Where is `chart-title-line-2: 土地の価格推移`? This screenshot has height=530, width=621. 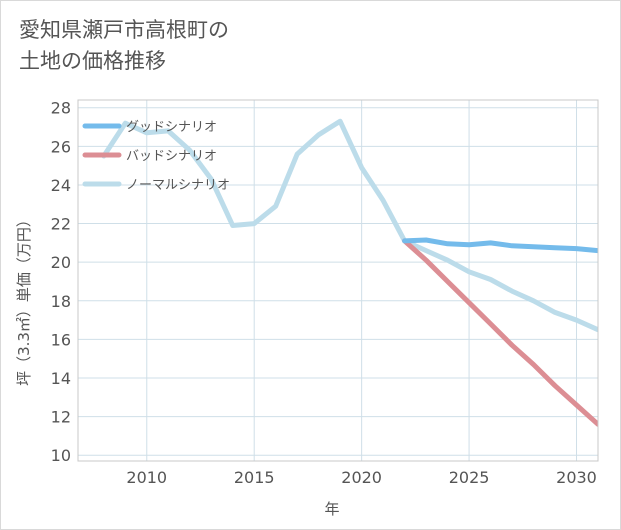 chart-title-line-2: 土地の価格推移 is located at coordinates (92, 61).